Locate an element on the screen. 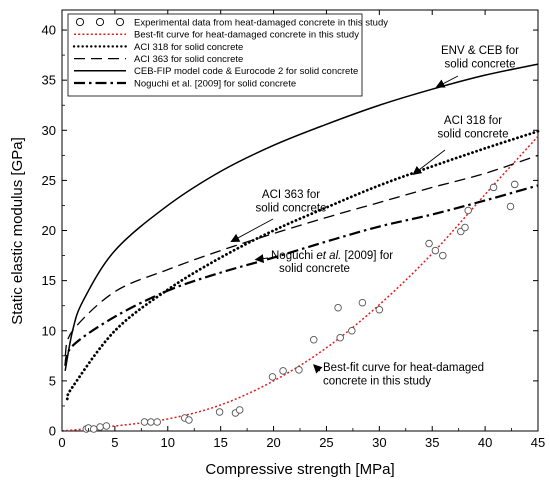 The image size is (550, 488). y-tick-label: 10 is located at coordinates (49, 330).